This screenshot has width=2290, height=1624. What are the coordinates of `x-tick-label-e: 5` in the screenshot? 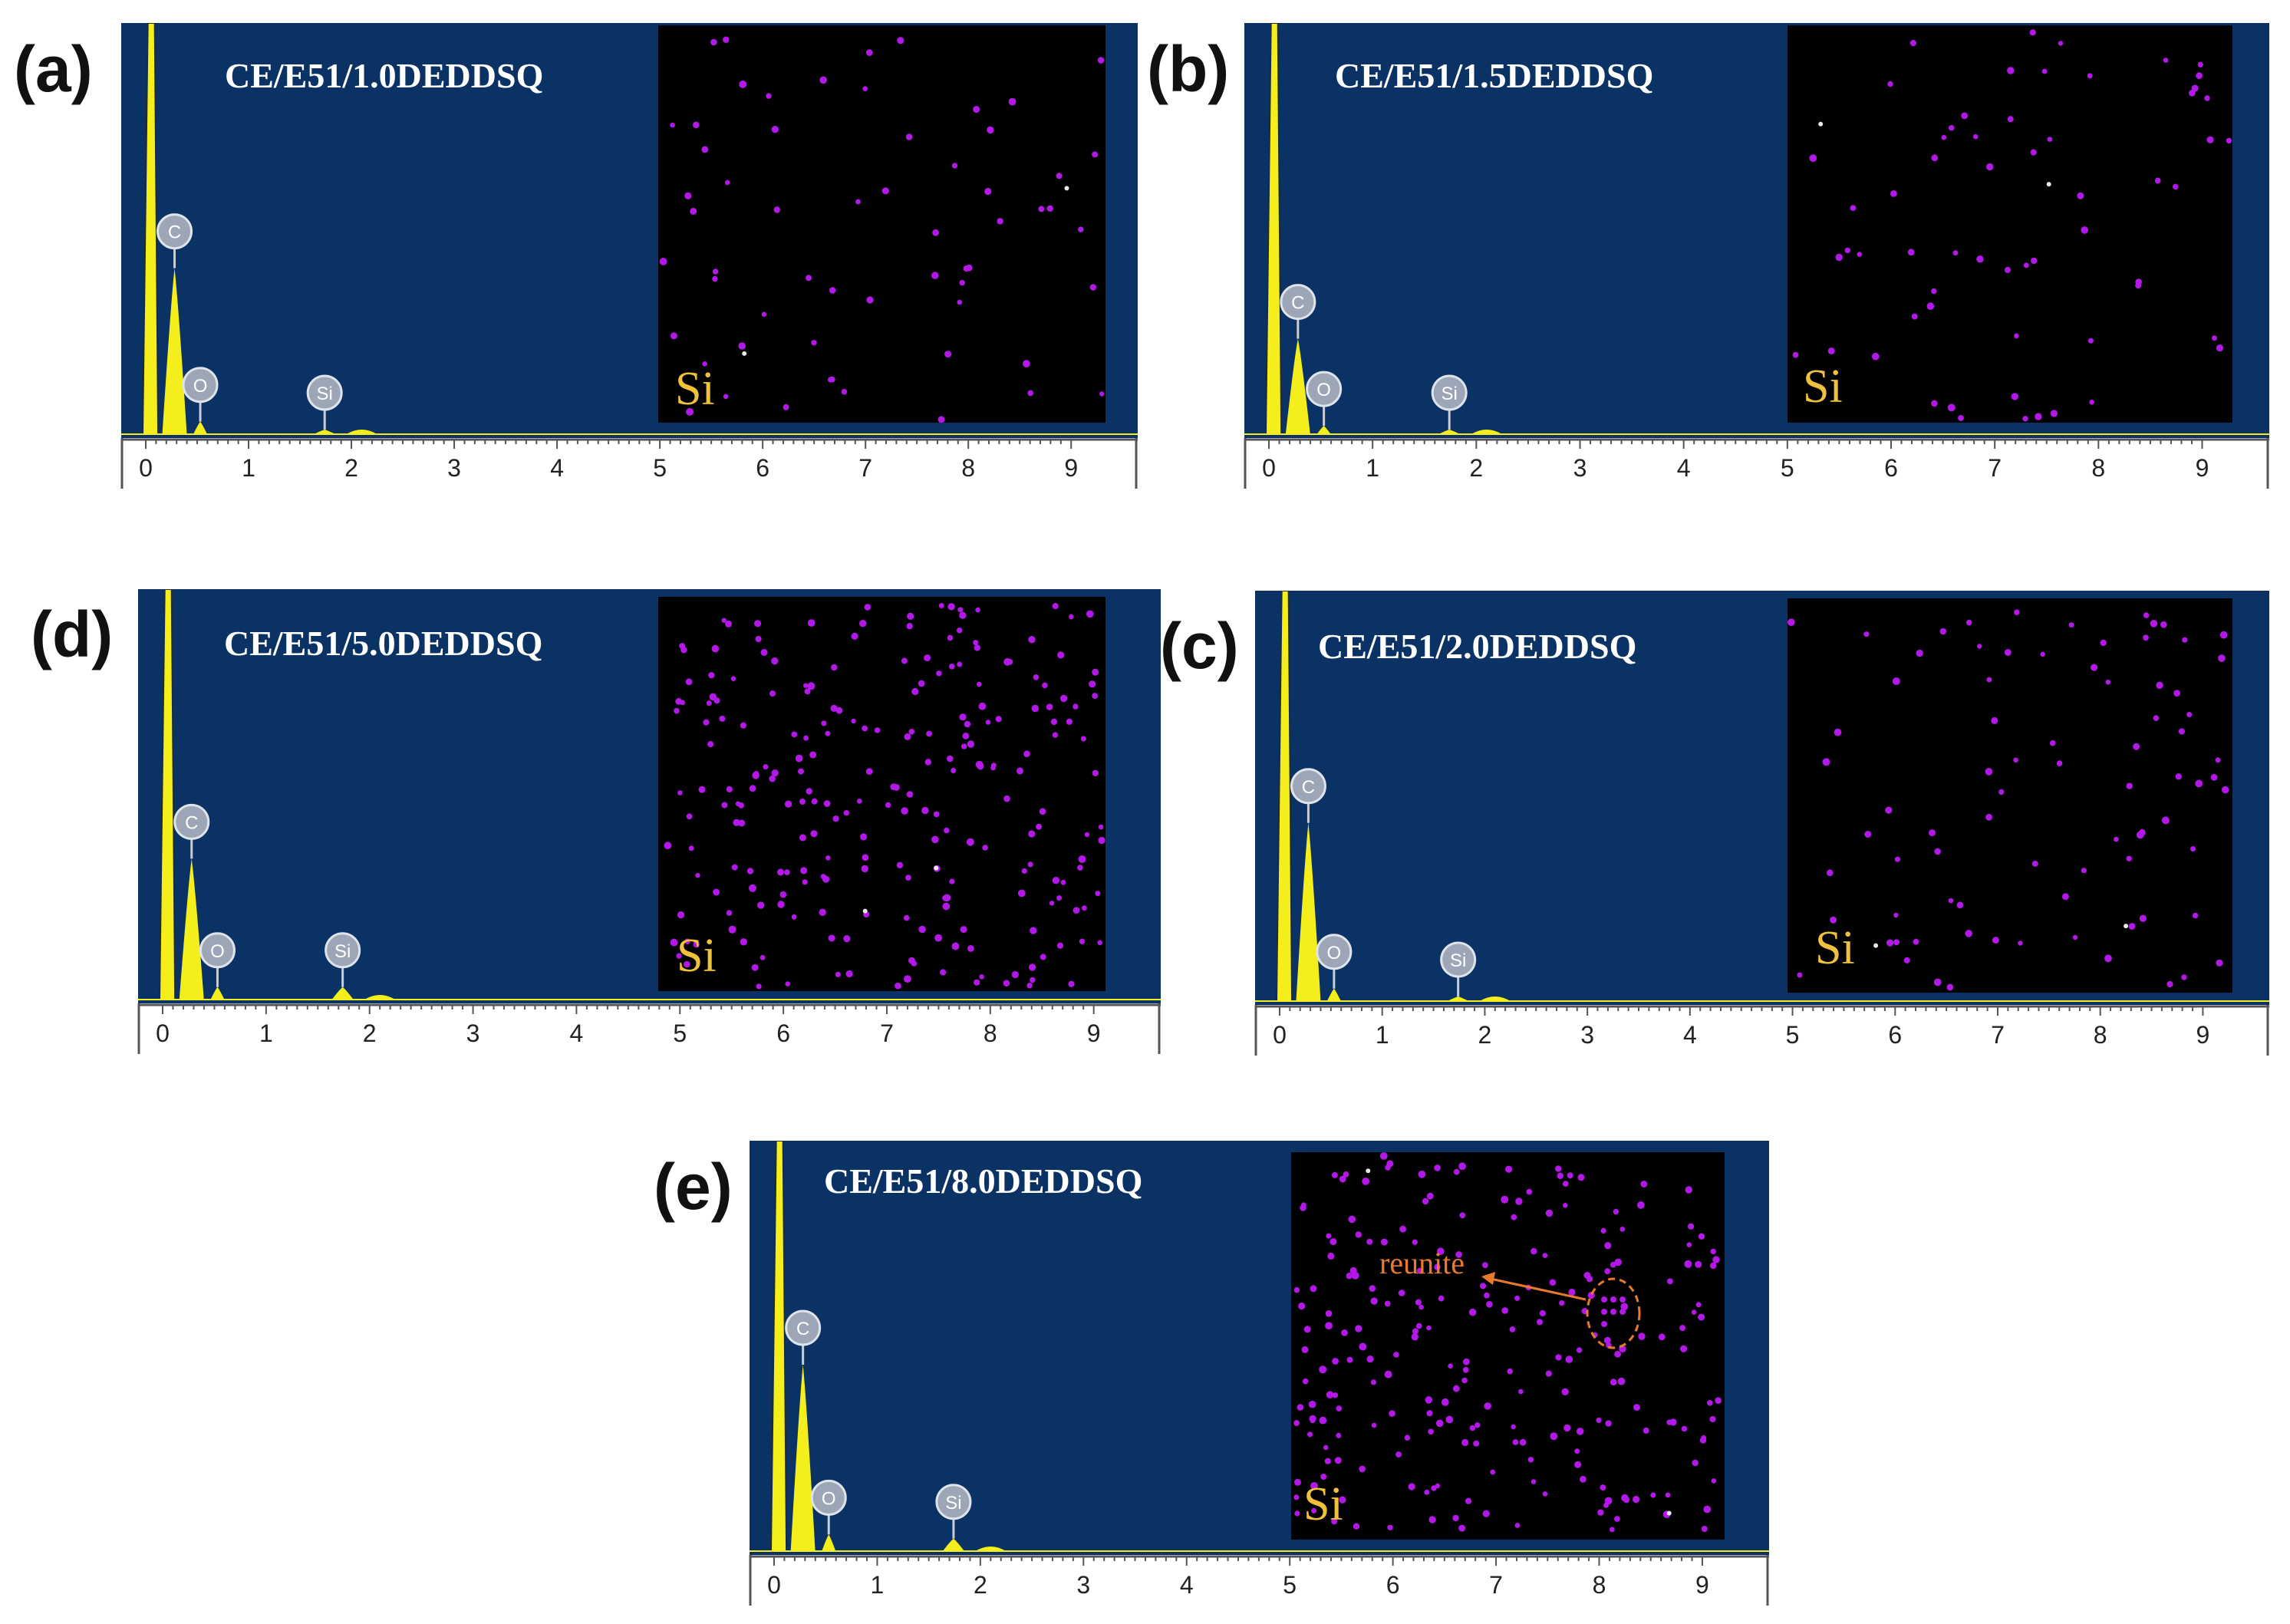 It's located at (1290, 1585).